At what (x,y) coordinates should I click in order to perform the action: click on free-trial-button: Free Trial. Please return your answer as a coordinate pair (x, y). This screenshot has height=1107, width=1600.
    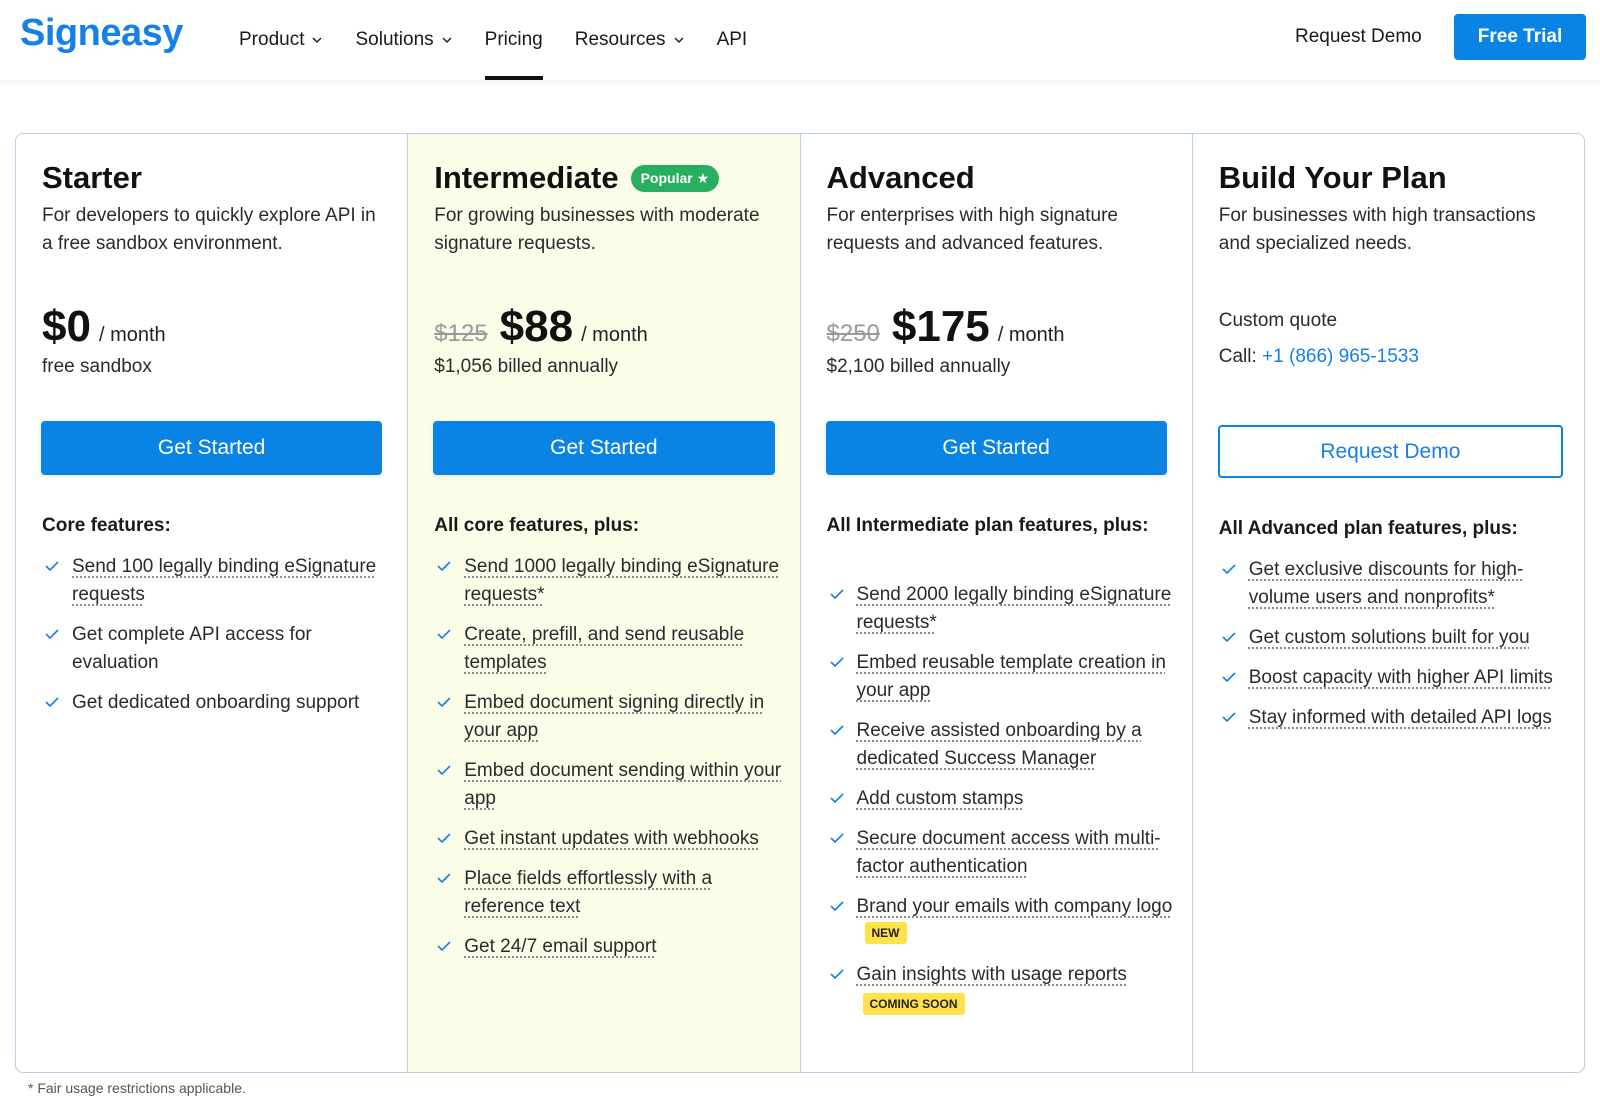
    Looking at the image, I should click on (1520, 37).